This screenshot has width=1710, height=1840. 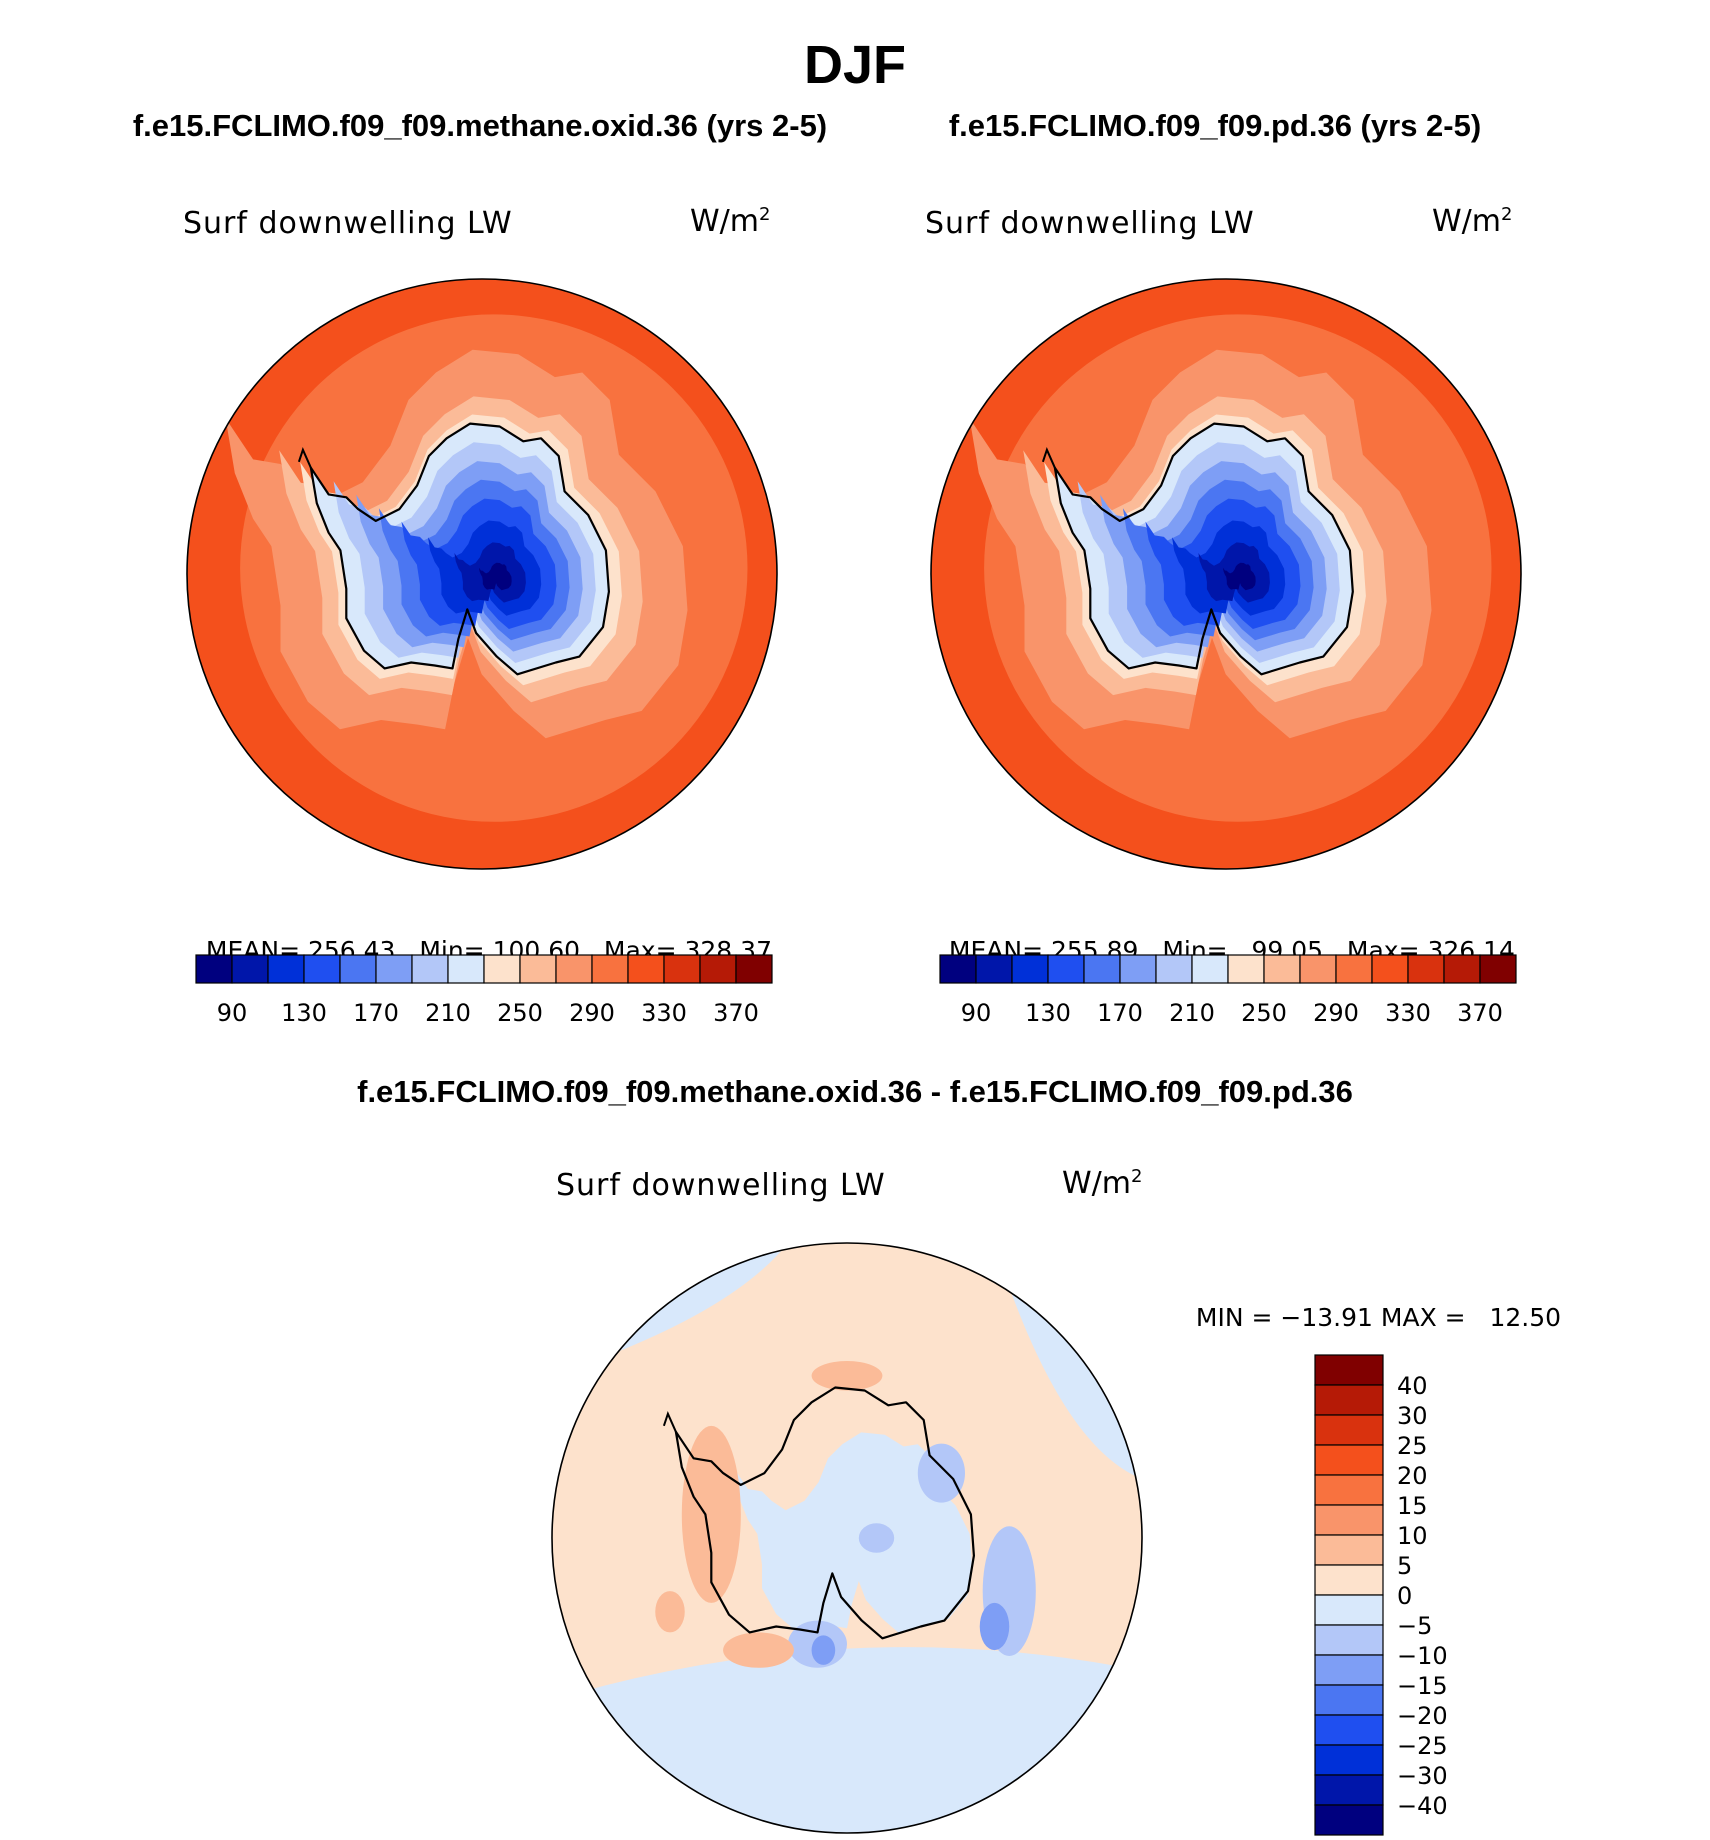 What do you see at coordinates (1422, 1716) in the screenshot?
I see `colorbar-tick-label: −20` at bounding box center [1422, 1716].